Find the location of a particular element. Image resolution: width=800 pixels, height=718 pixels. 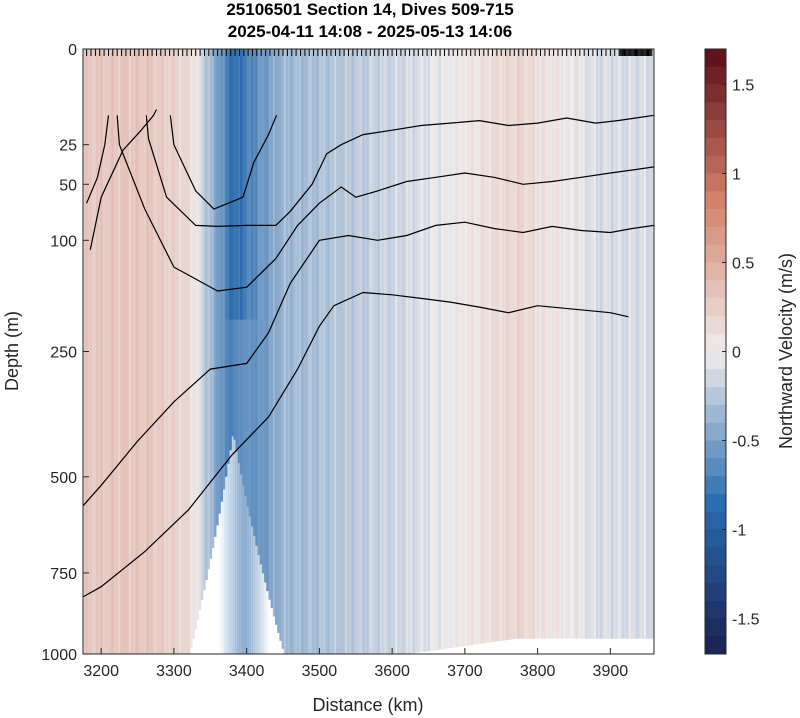

colorbar-tick-label: -1.5 is located at coordinates (746, 619).